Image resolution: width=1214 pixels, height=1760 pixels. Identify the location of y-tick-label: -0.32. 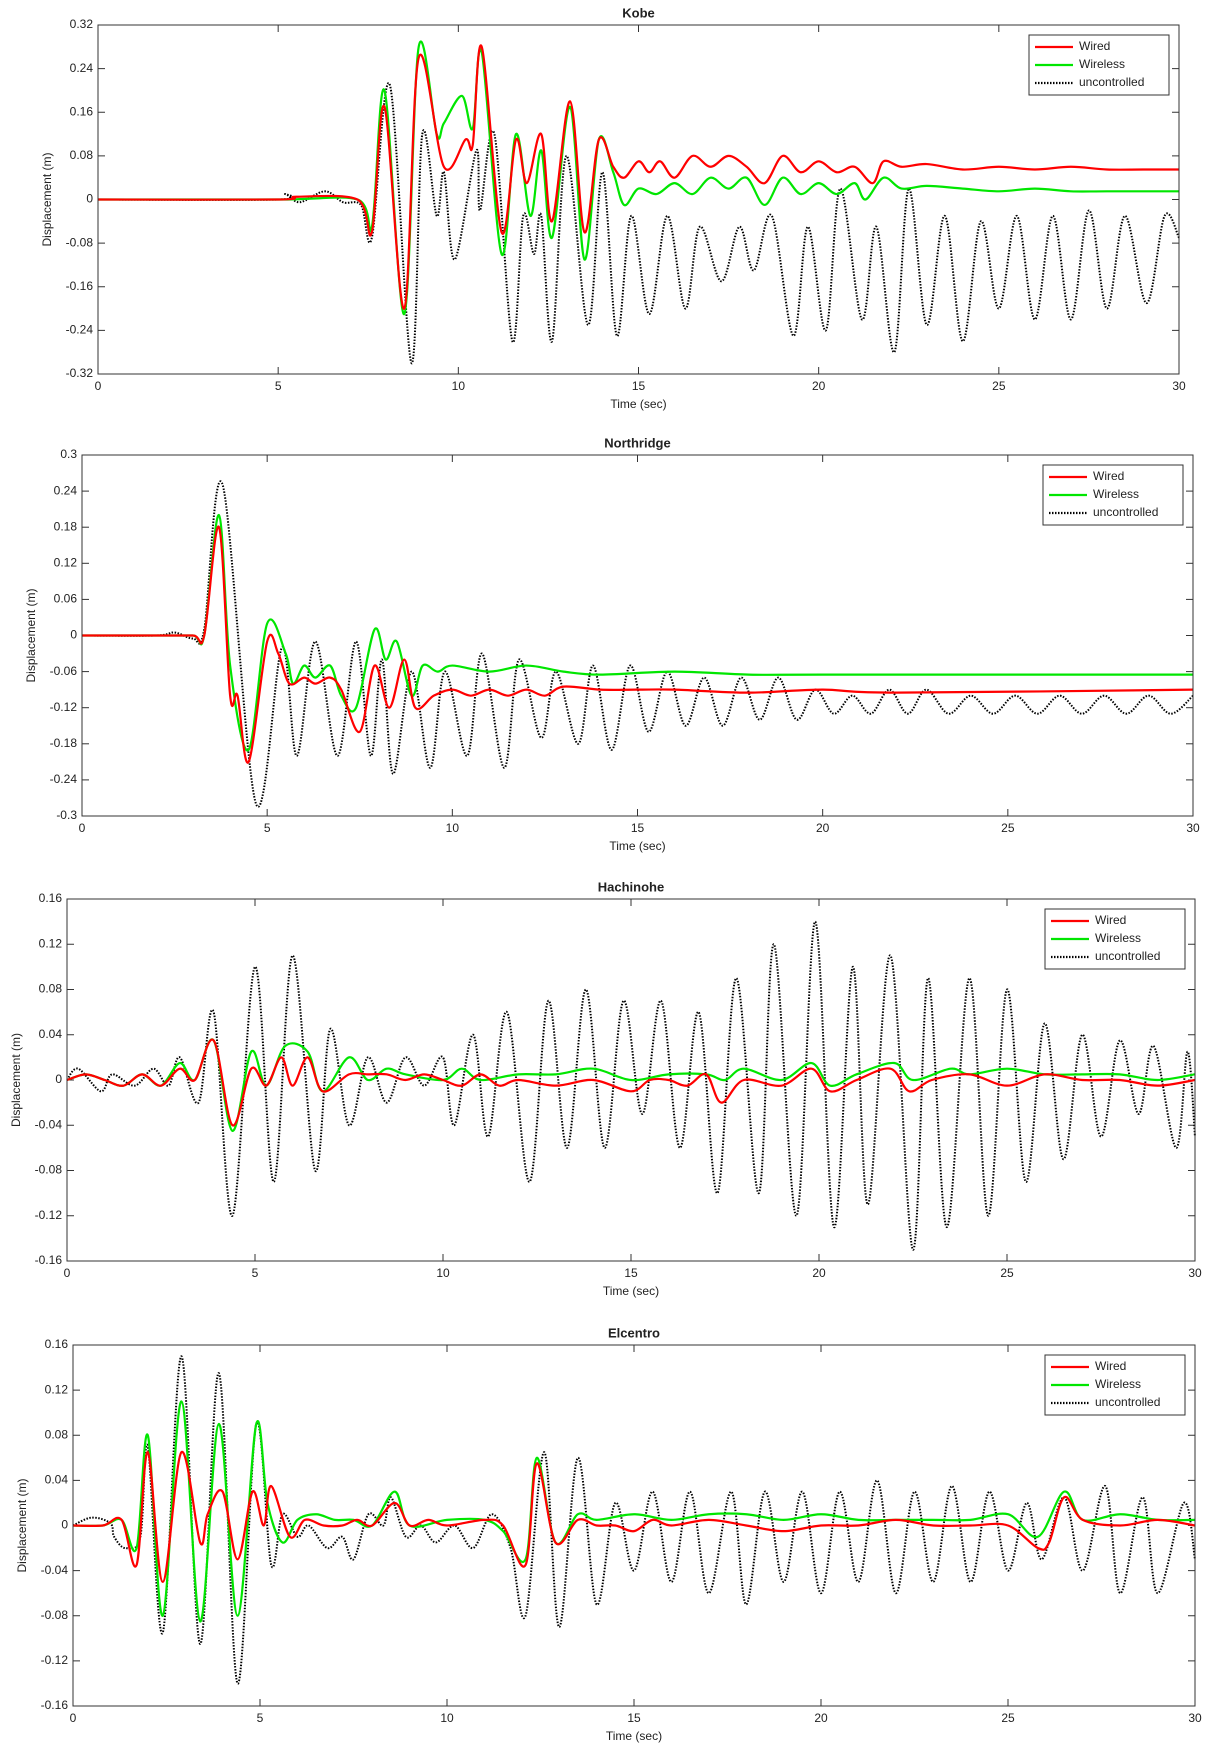
(80, 373).